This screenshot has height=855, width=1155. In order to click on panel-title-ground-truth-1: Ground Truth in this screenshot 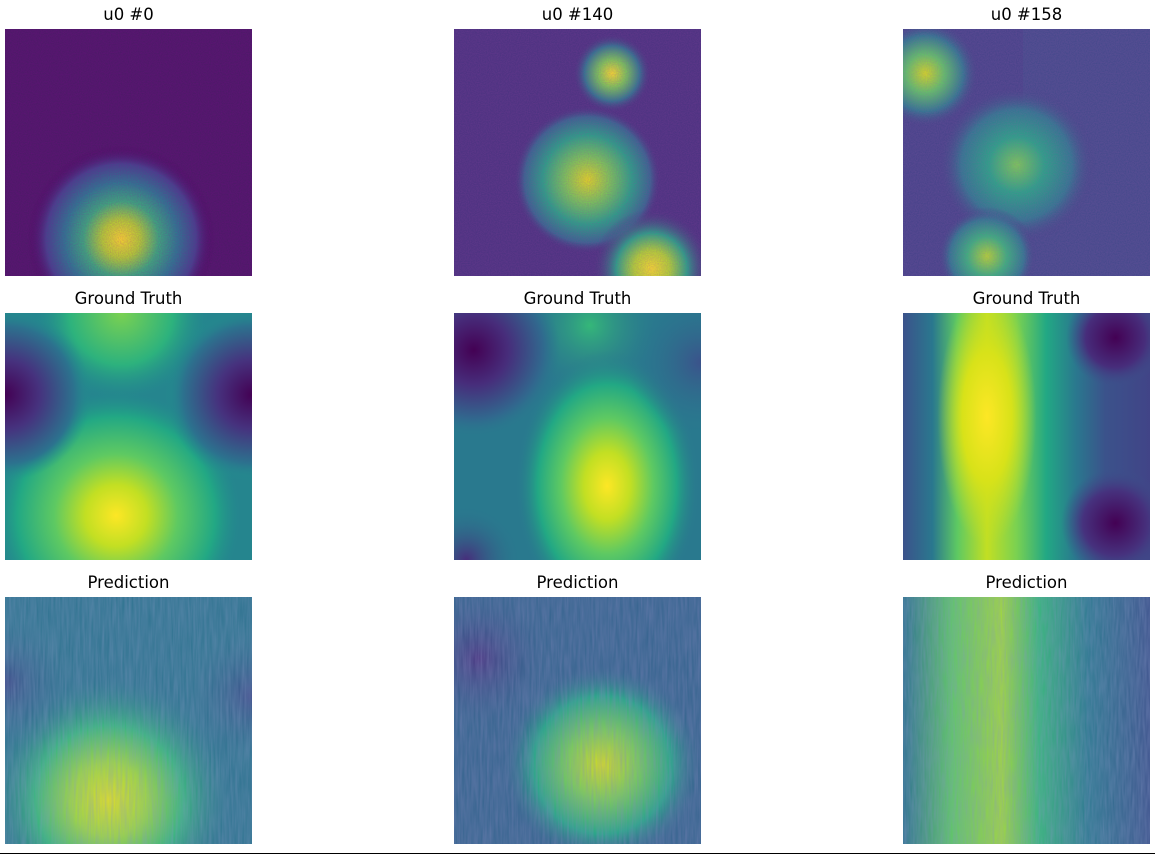, I will do `click(128, 298)`.